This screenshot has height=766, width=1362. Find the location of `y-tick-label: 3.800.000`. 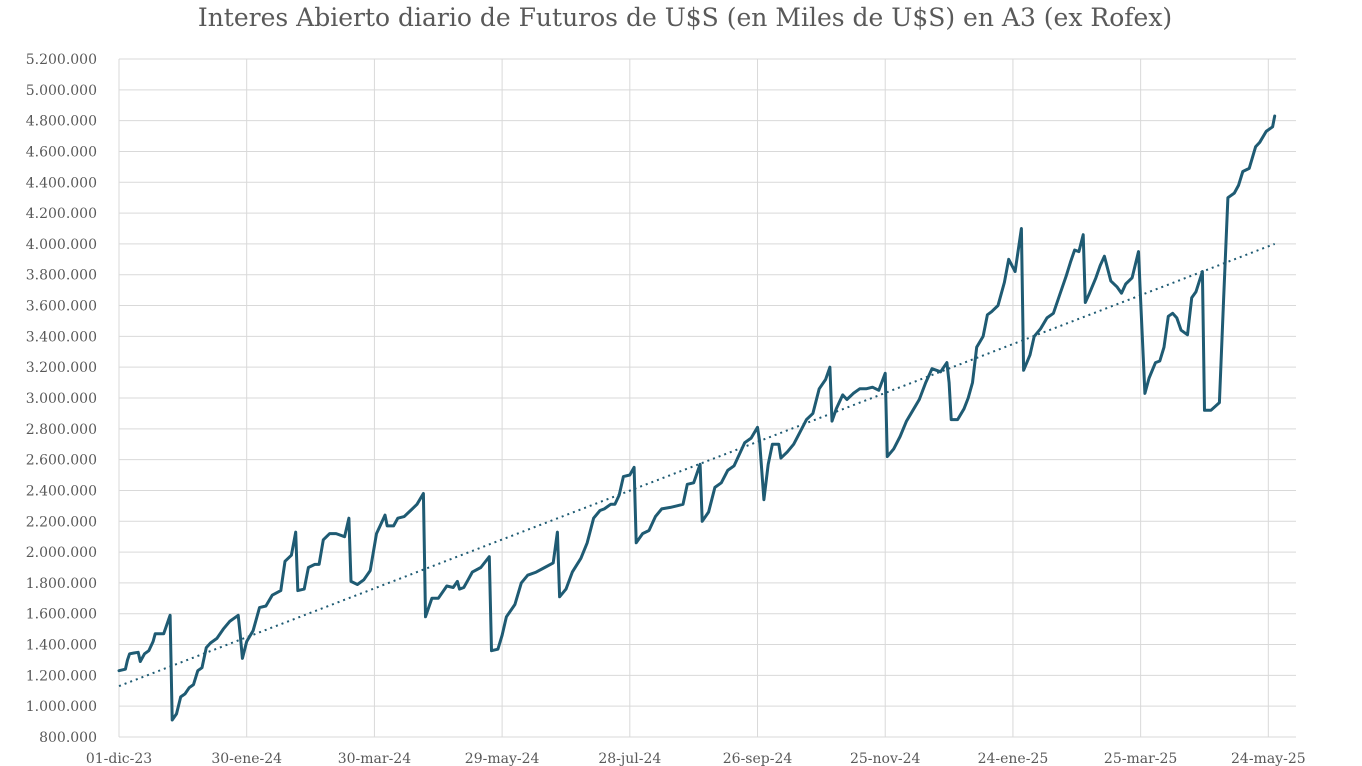

y-tick-label: 3.800.000 is located at coordinates (61, 276).